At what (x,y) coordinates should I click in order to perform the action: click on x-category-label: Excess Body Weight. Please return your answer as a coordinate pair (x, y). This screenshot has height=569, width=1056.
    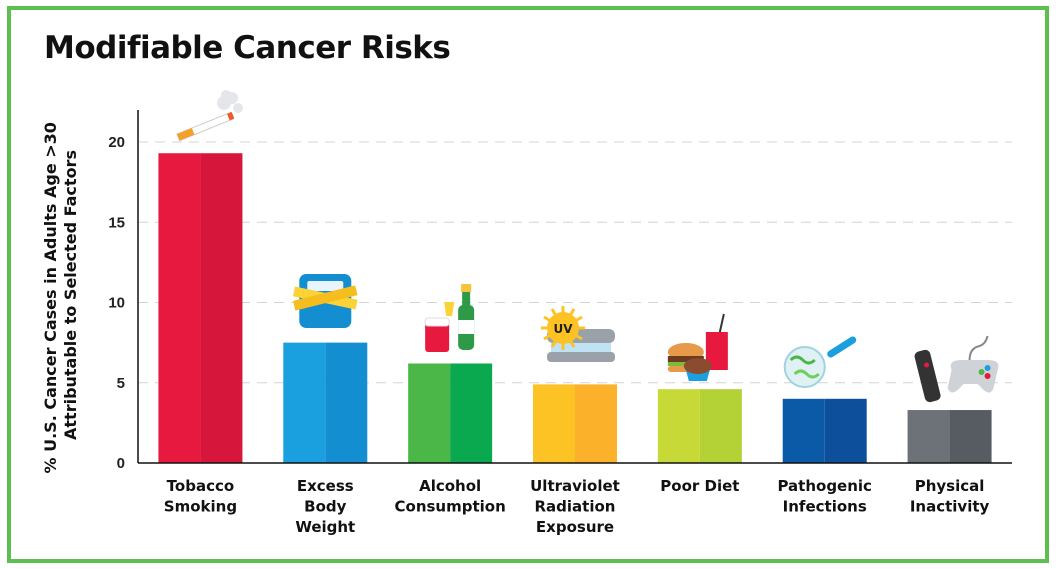
    Looking at the image, I should click on (325, 506).